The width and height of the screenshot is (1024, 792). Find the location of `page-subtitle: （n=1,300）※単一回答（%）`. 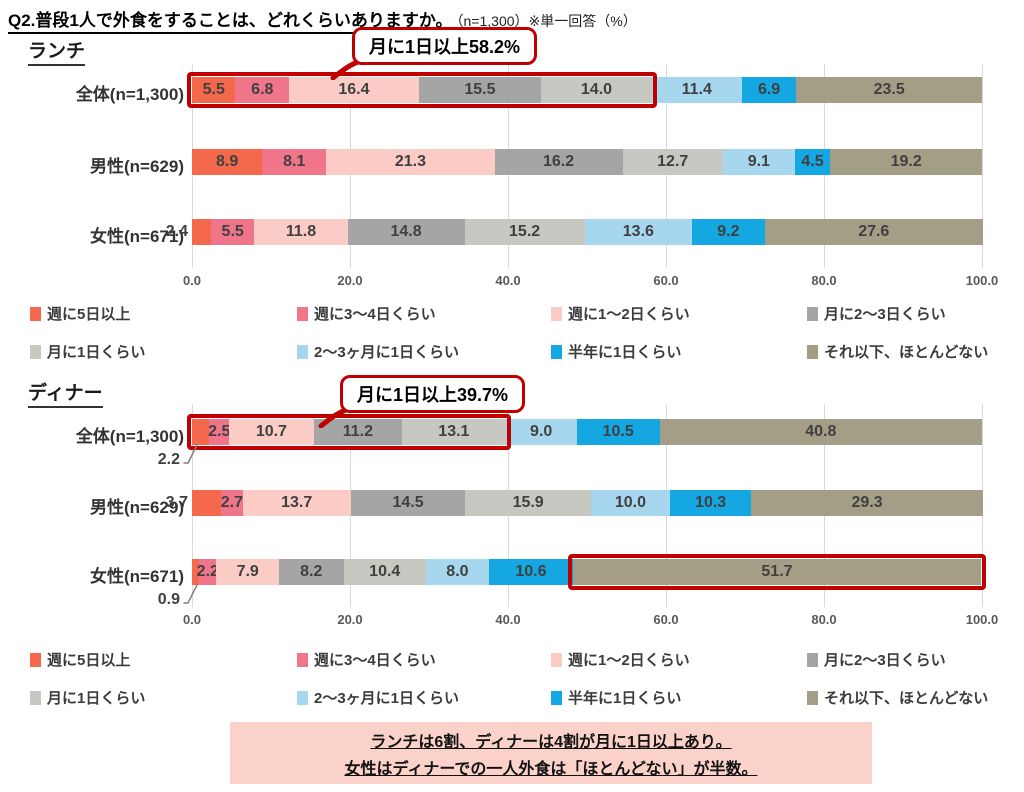

page-subtitle: （n=1,300）※単一回答（%） is located at coordinates (546, 21).